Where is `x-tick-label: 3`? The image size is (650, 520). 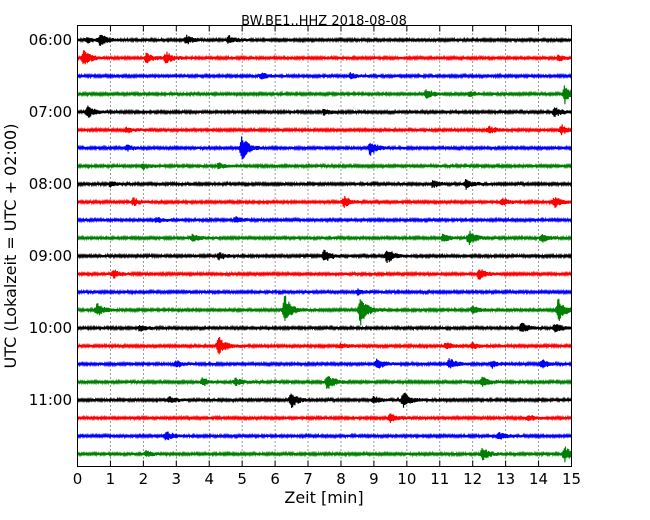
x-tick-label: 3 is located at coordinates (177, 479).